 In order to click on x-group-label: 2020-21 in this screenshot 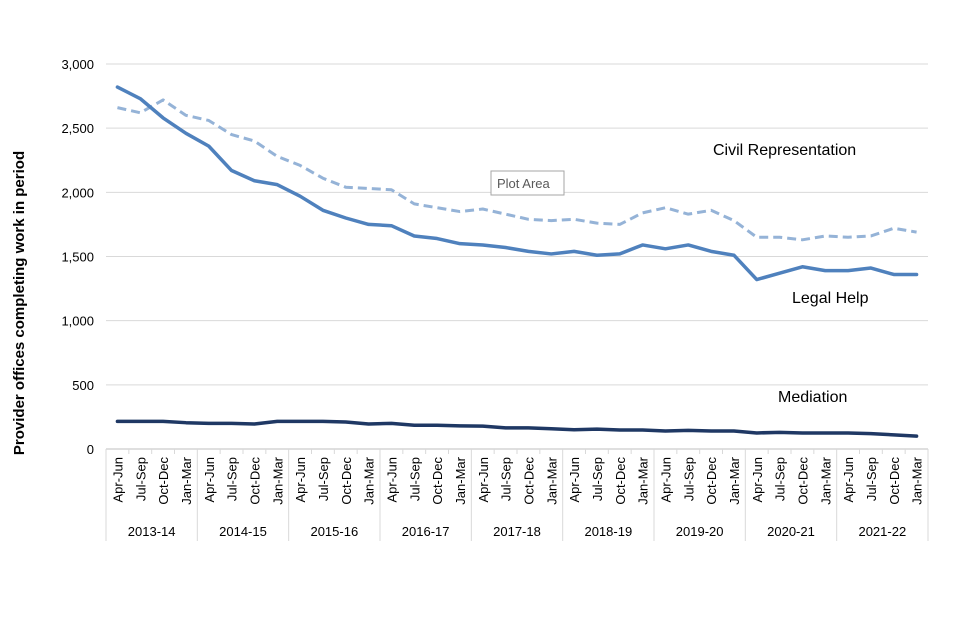, I will do `click(791, 531)`.